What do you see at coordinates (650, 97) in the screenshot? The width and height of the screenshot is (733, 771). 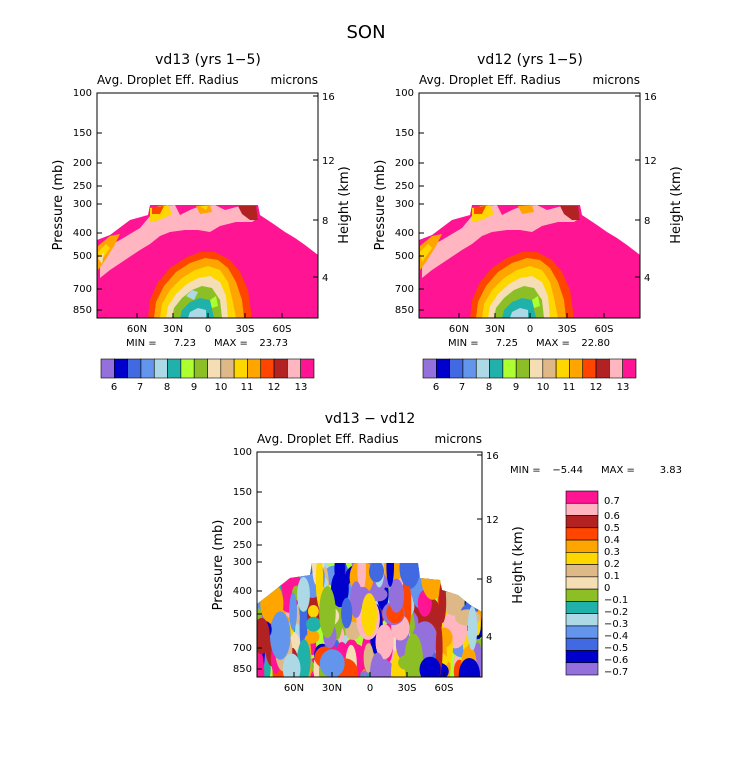 I see `height-tick: 16` at bounding box center [650, 97].